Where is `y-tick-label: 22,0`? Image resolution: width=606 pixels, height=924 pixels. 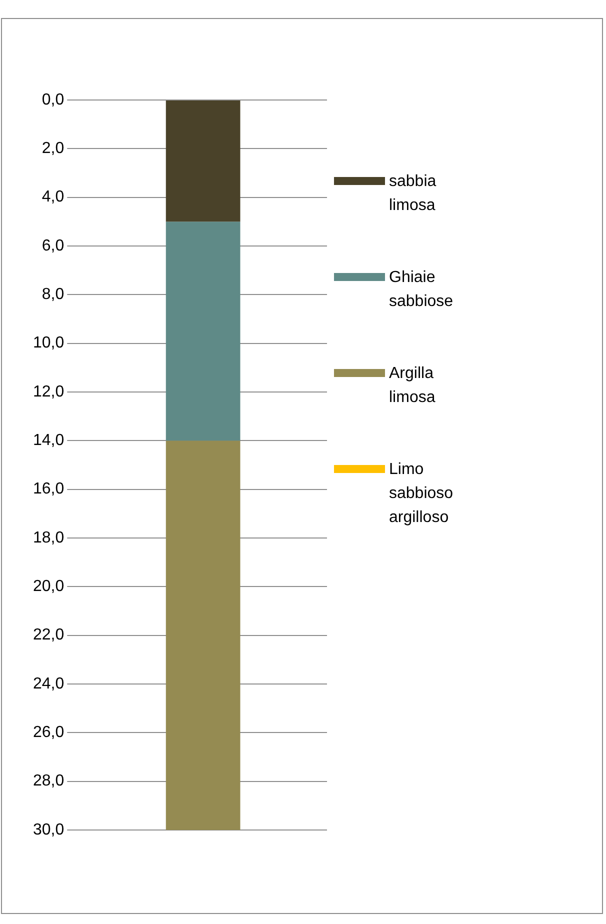
y-tick-label: 22,0 is located at coordinates (48, 635).